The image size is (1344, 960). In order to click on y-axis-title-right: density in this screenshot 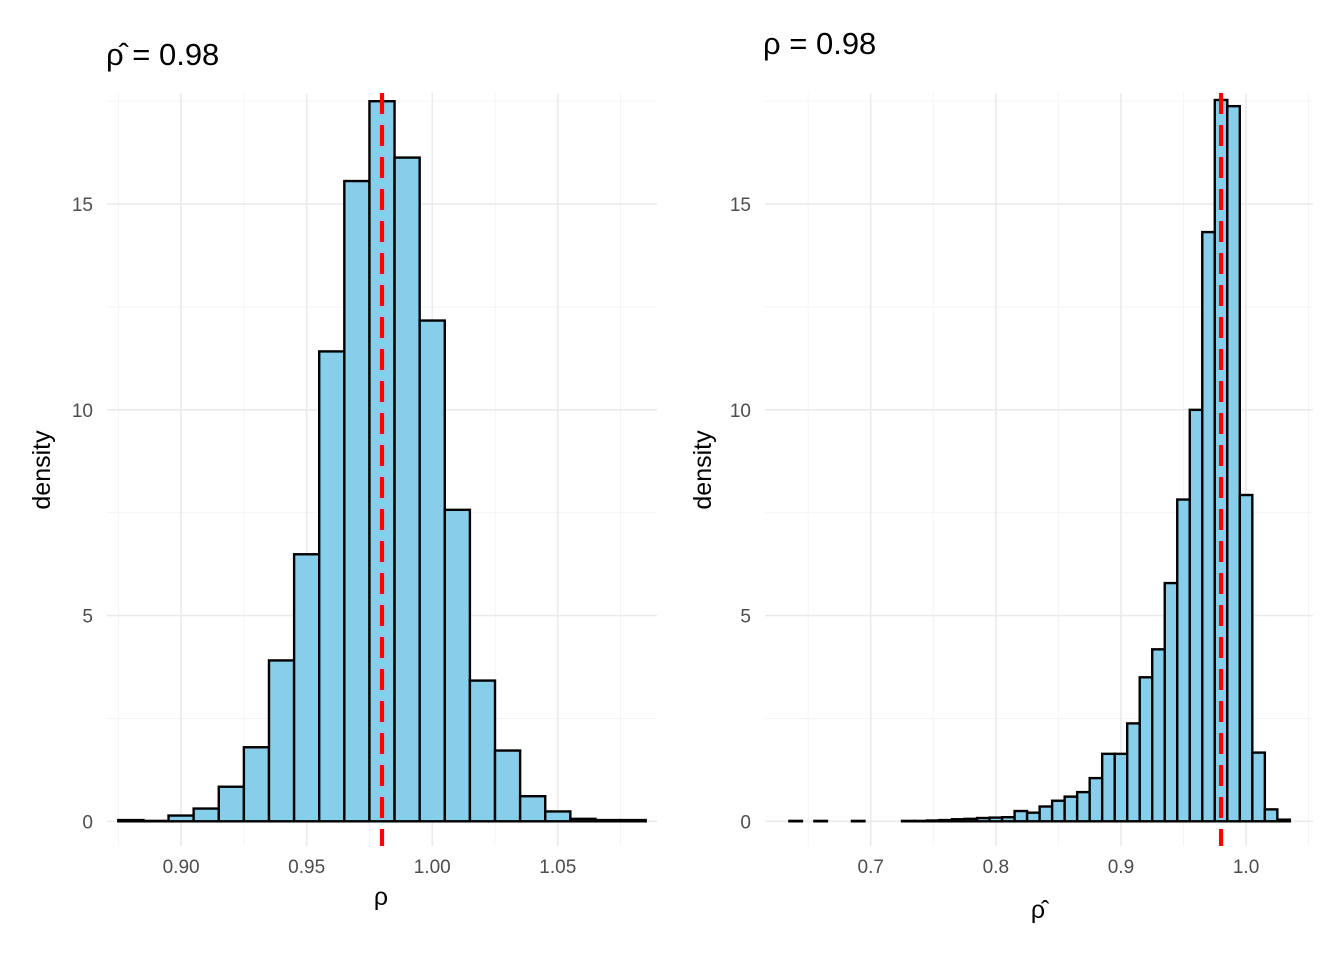, I will do `click(703, 470)`.